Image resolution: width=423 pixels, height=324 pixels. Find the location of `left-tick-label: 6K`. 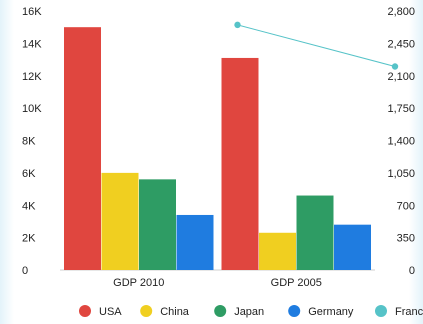

left-tick-label: 6K is located at coordinates (29, 174).